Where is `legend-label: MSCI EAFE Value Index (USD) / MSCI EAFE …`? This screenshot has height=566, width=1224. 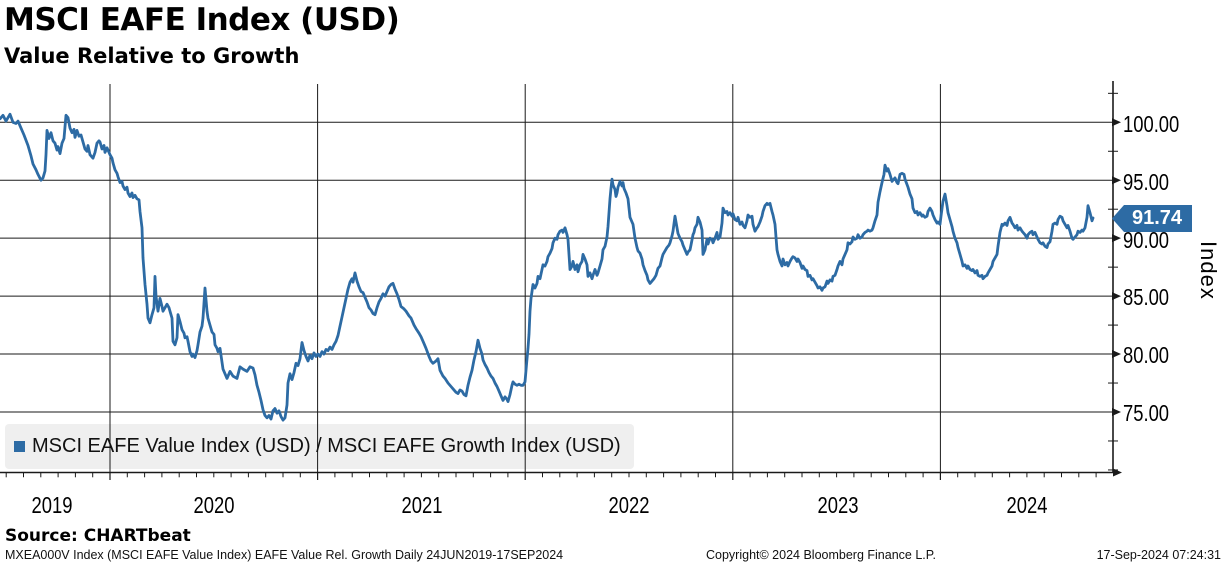
legend-label: MSCI EAFE Value Index (USD) / MSCI EAFE … is located at coordinates (326, 446).